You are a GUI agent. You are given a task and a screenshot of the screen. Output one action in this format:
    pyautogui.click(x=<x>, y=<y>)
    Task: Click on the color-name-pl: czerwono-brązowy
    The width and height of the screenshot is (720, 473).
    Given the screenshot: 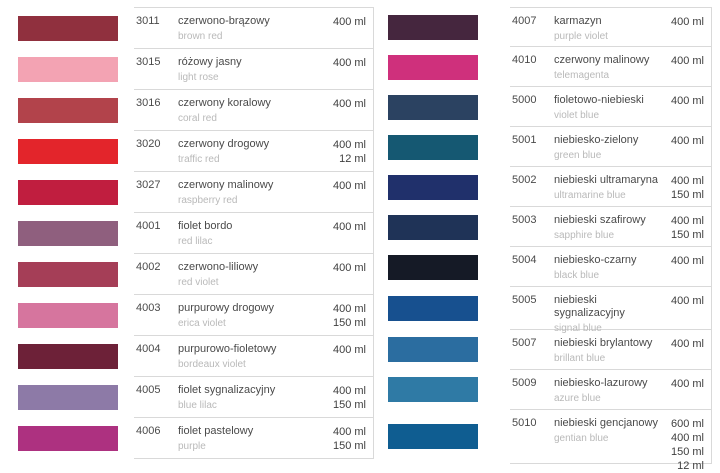 What is the action you would take?
    pyautogui.click(x=224, y=21)
    